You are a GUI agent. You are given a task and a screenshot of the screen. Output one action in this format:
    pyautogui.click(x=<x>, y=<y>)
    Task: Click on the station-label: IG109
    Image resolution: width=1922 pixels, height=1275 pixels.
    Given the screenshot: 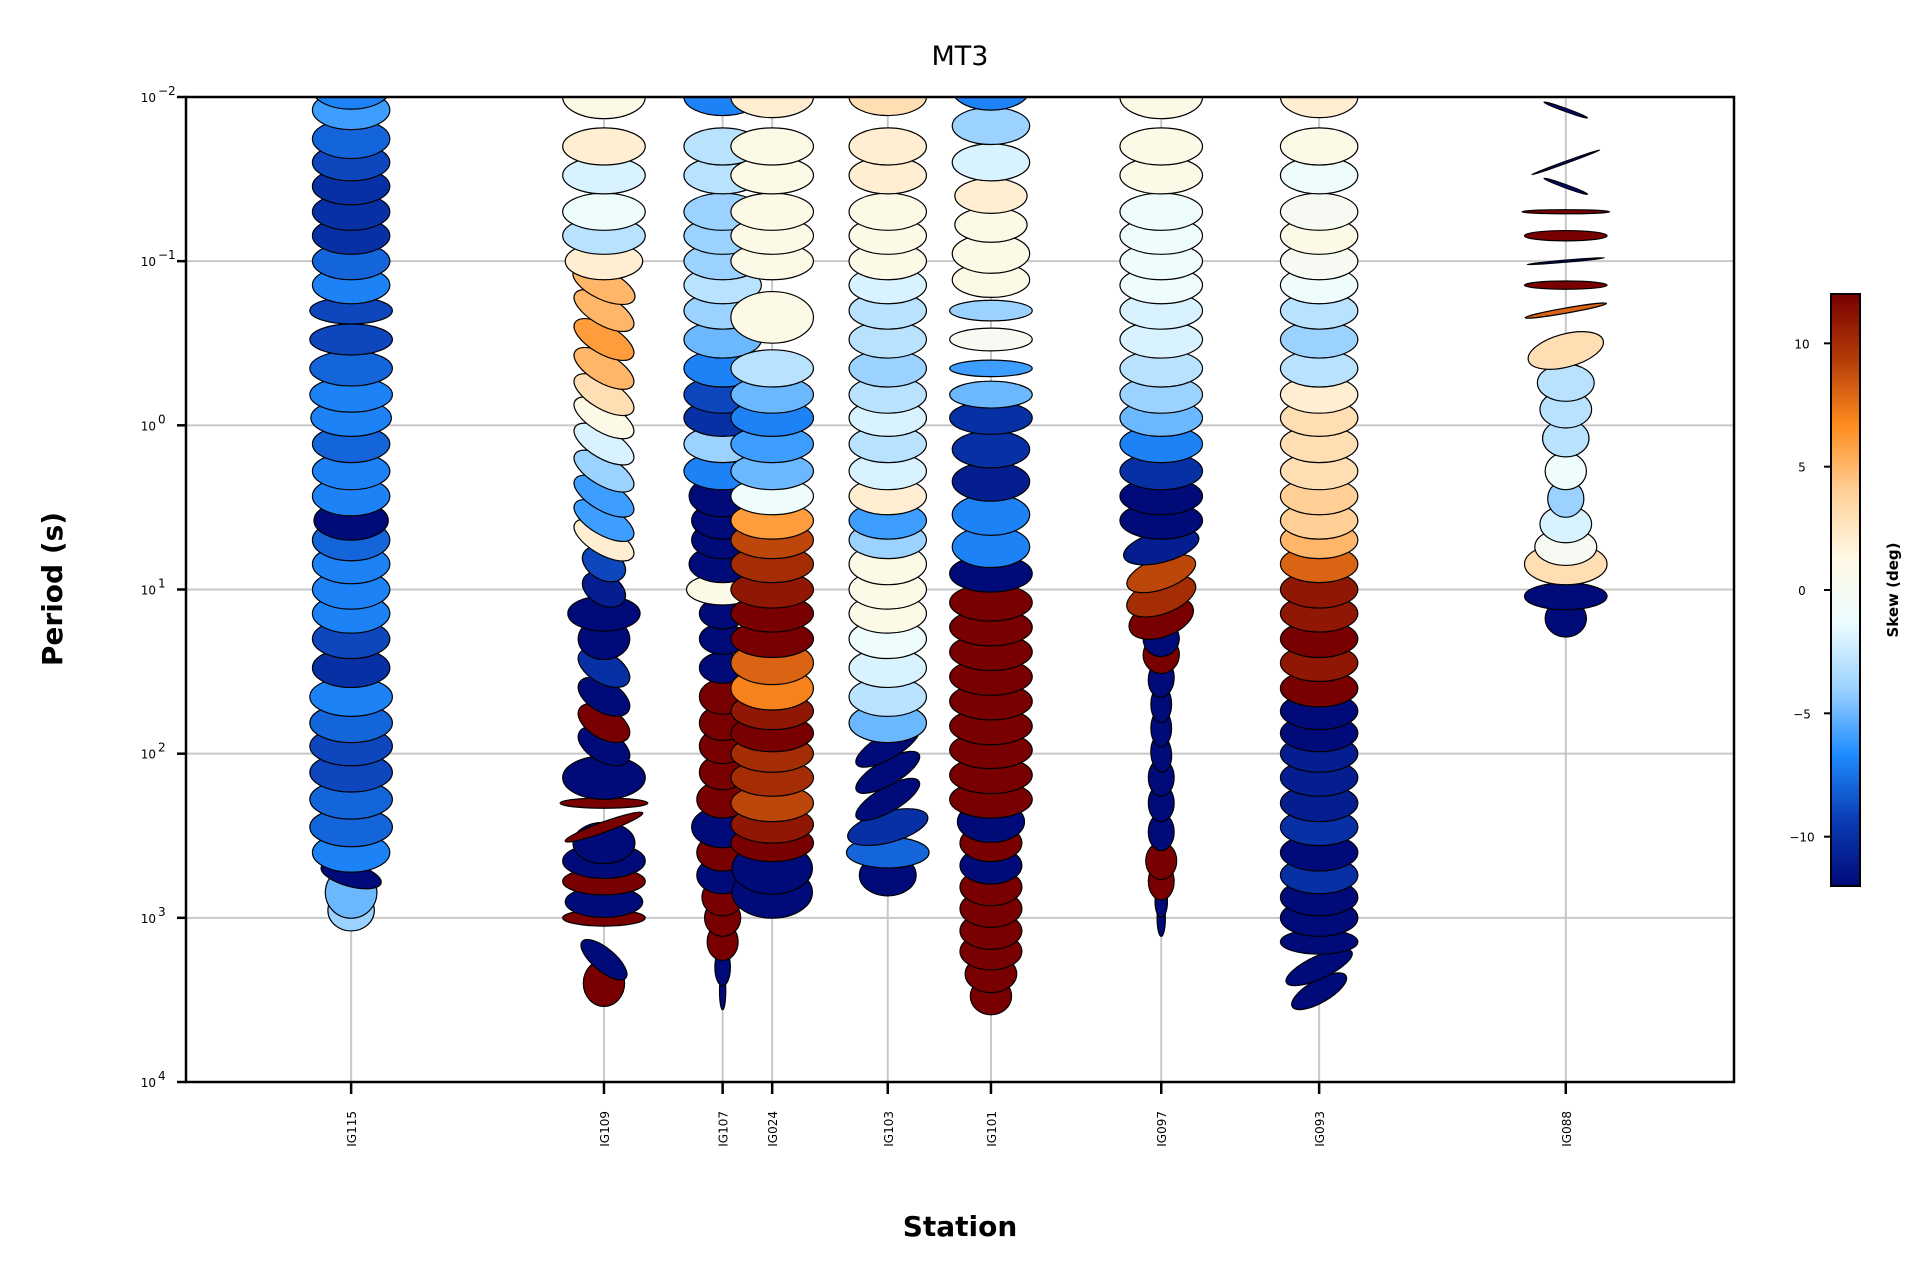 What is the action you would take?
    pyautogui.click(x=605, y=1129)
    